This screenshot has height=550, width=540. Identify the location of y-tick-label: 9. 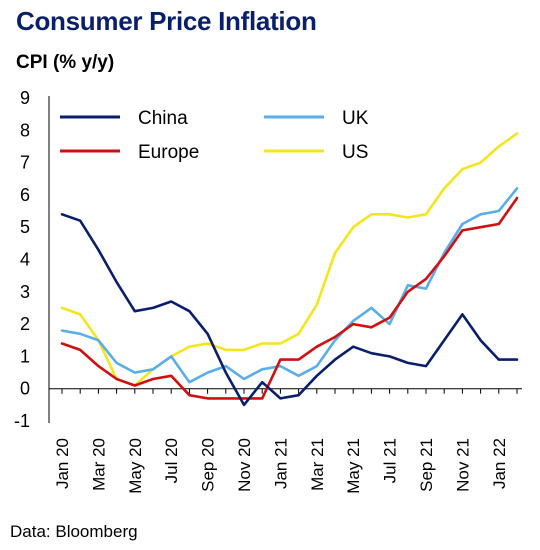
(25, 98).